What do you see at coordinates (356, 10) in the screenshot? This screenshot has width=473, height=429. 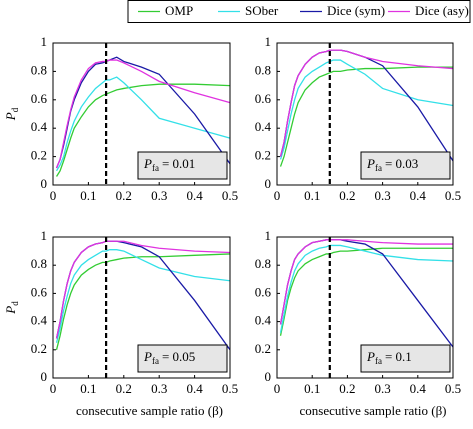 I see `legend-label: Dice (sym)` at bounding box center [356, 10].